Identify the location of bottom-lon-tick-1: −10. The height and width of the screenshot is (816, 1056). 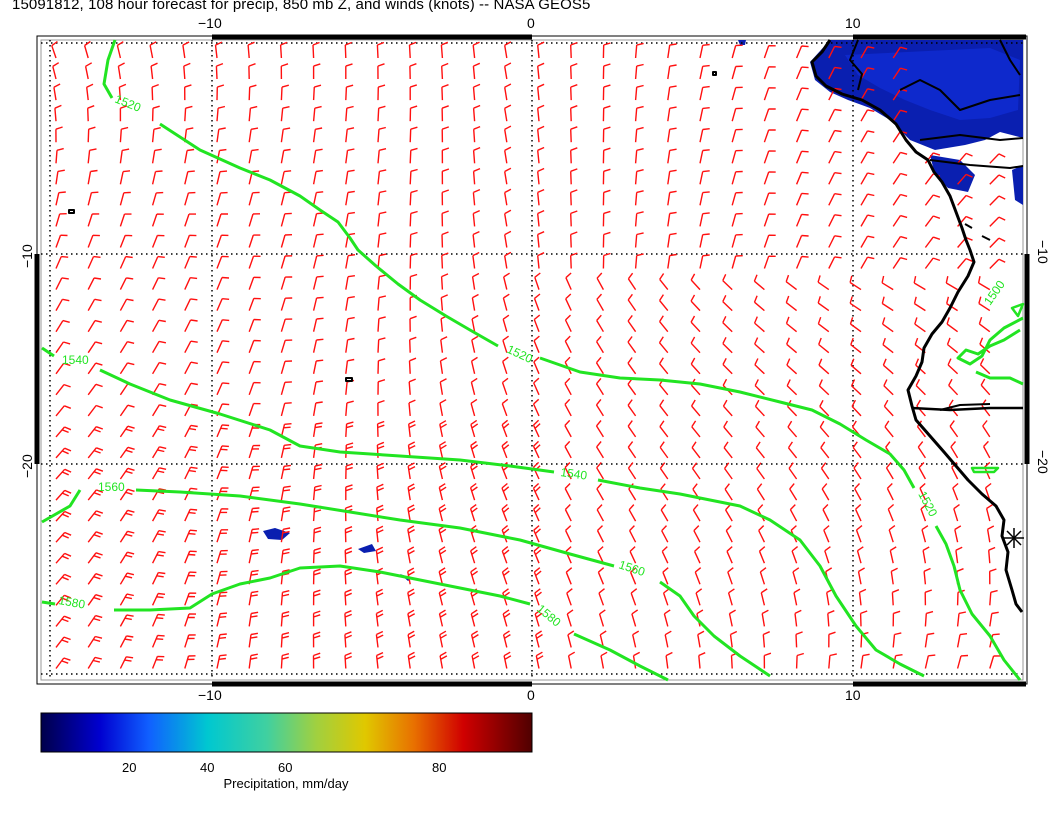
(210, 695).